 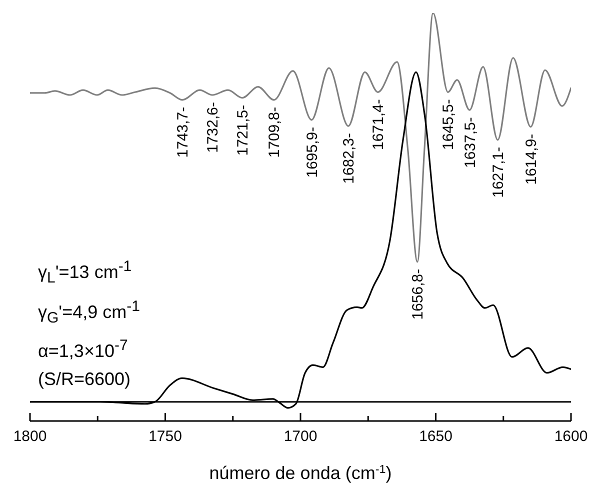 I want to click on text: γ$_{L}$'=13 cm$^{-1}$, so click(x=85, y=272).